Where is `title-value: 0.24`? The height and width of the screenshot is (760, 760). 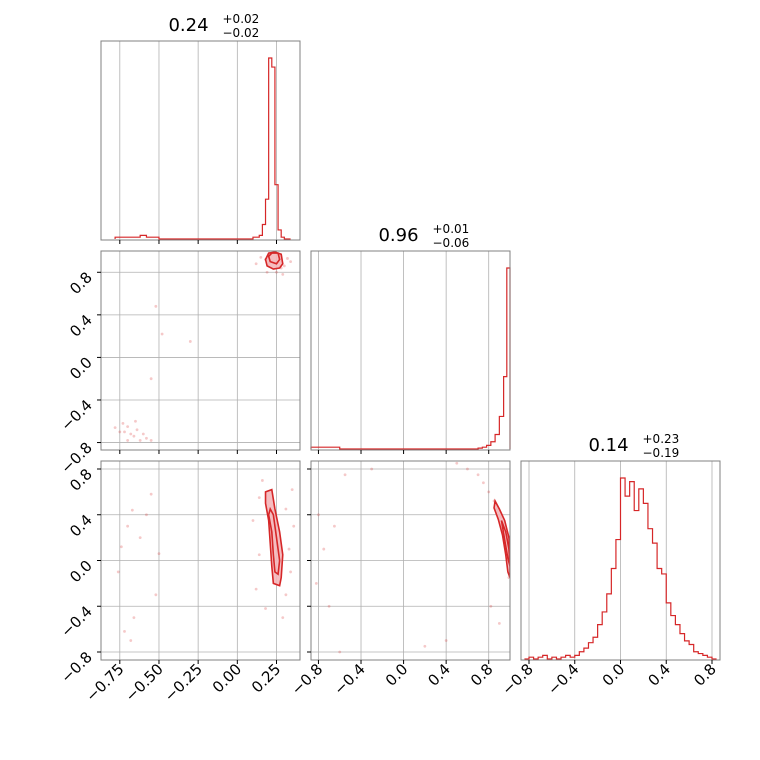 title-value: 0.24 is located at coordinates (188, 25).